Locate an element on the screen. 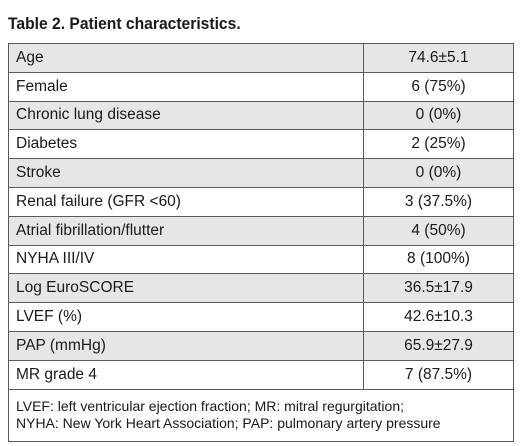 The height and width of the screenshot is (446, 526). row-label: Chronic lung disease is located at coordinates (186, 115).